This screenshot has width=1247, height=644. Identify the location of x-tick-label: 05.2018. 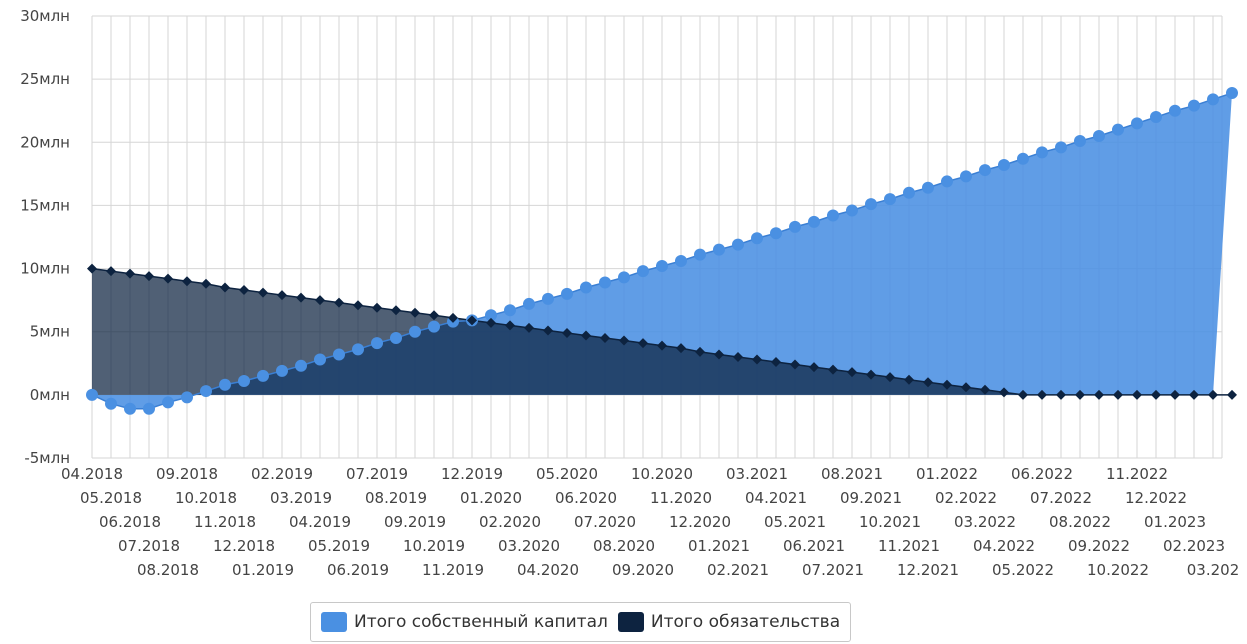
(111, 498).